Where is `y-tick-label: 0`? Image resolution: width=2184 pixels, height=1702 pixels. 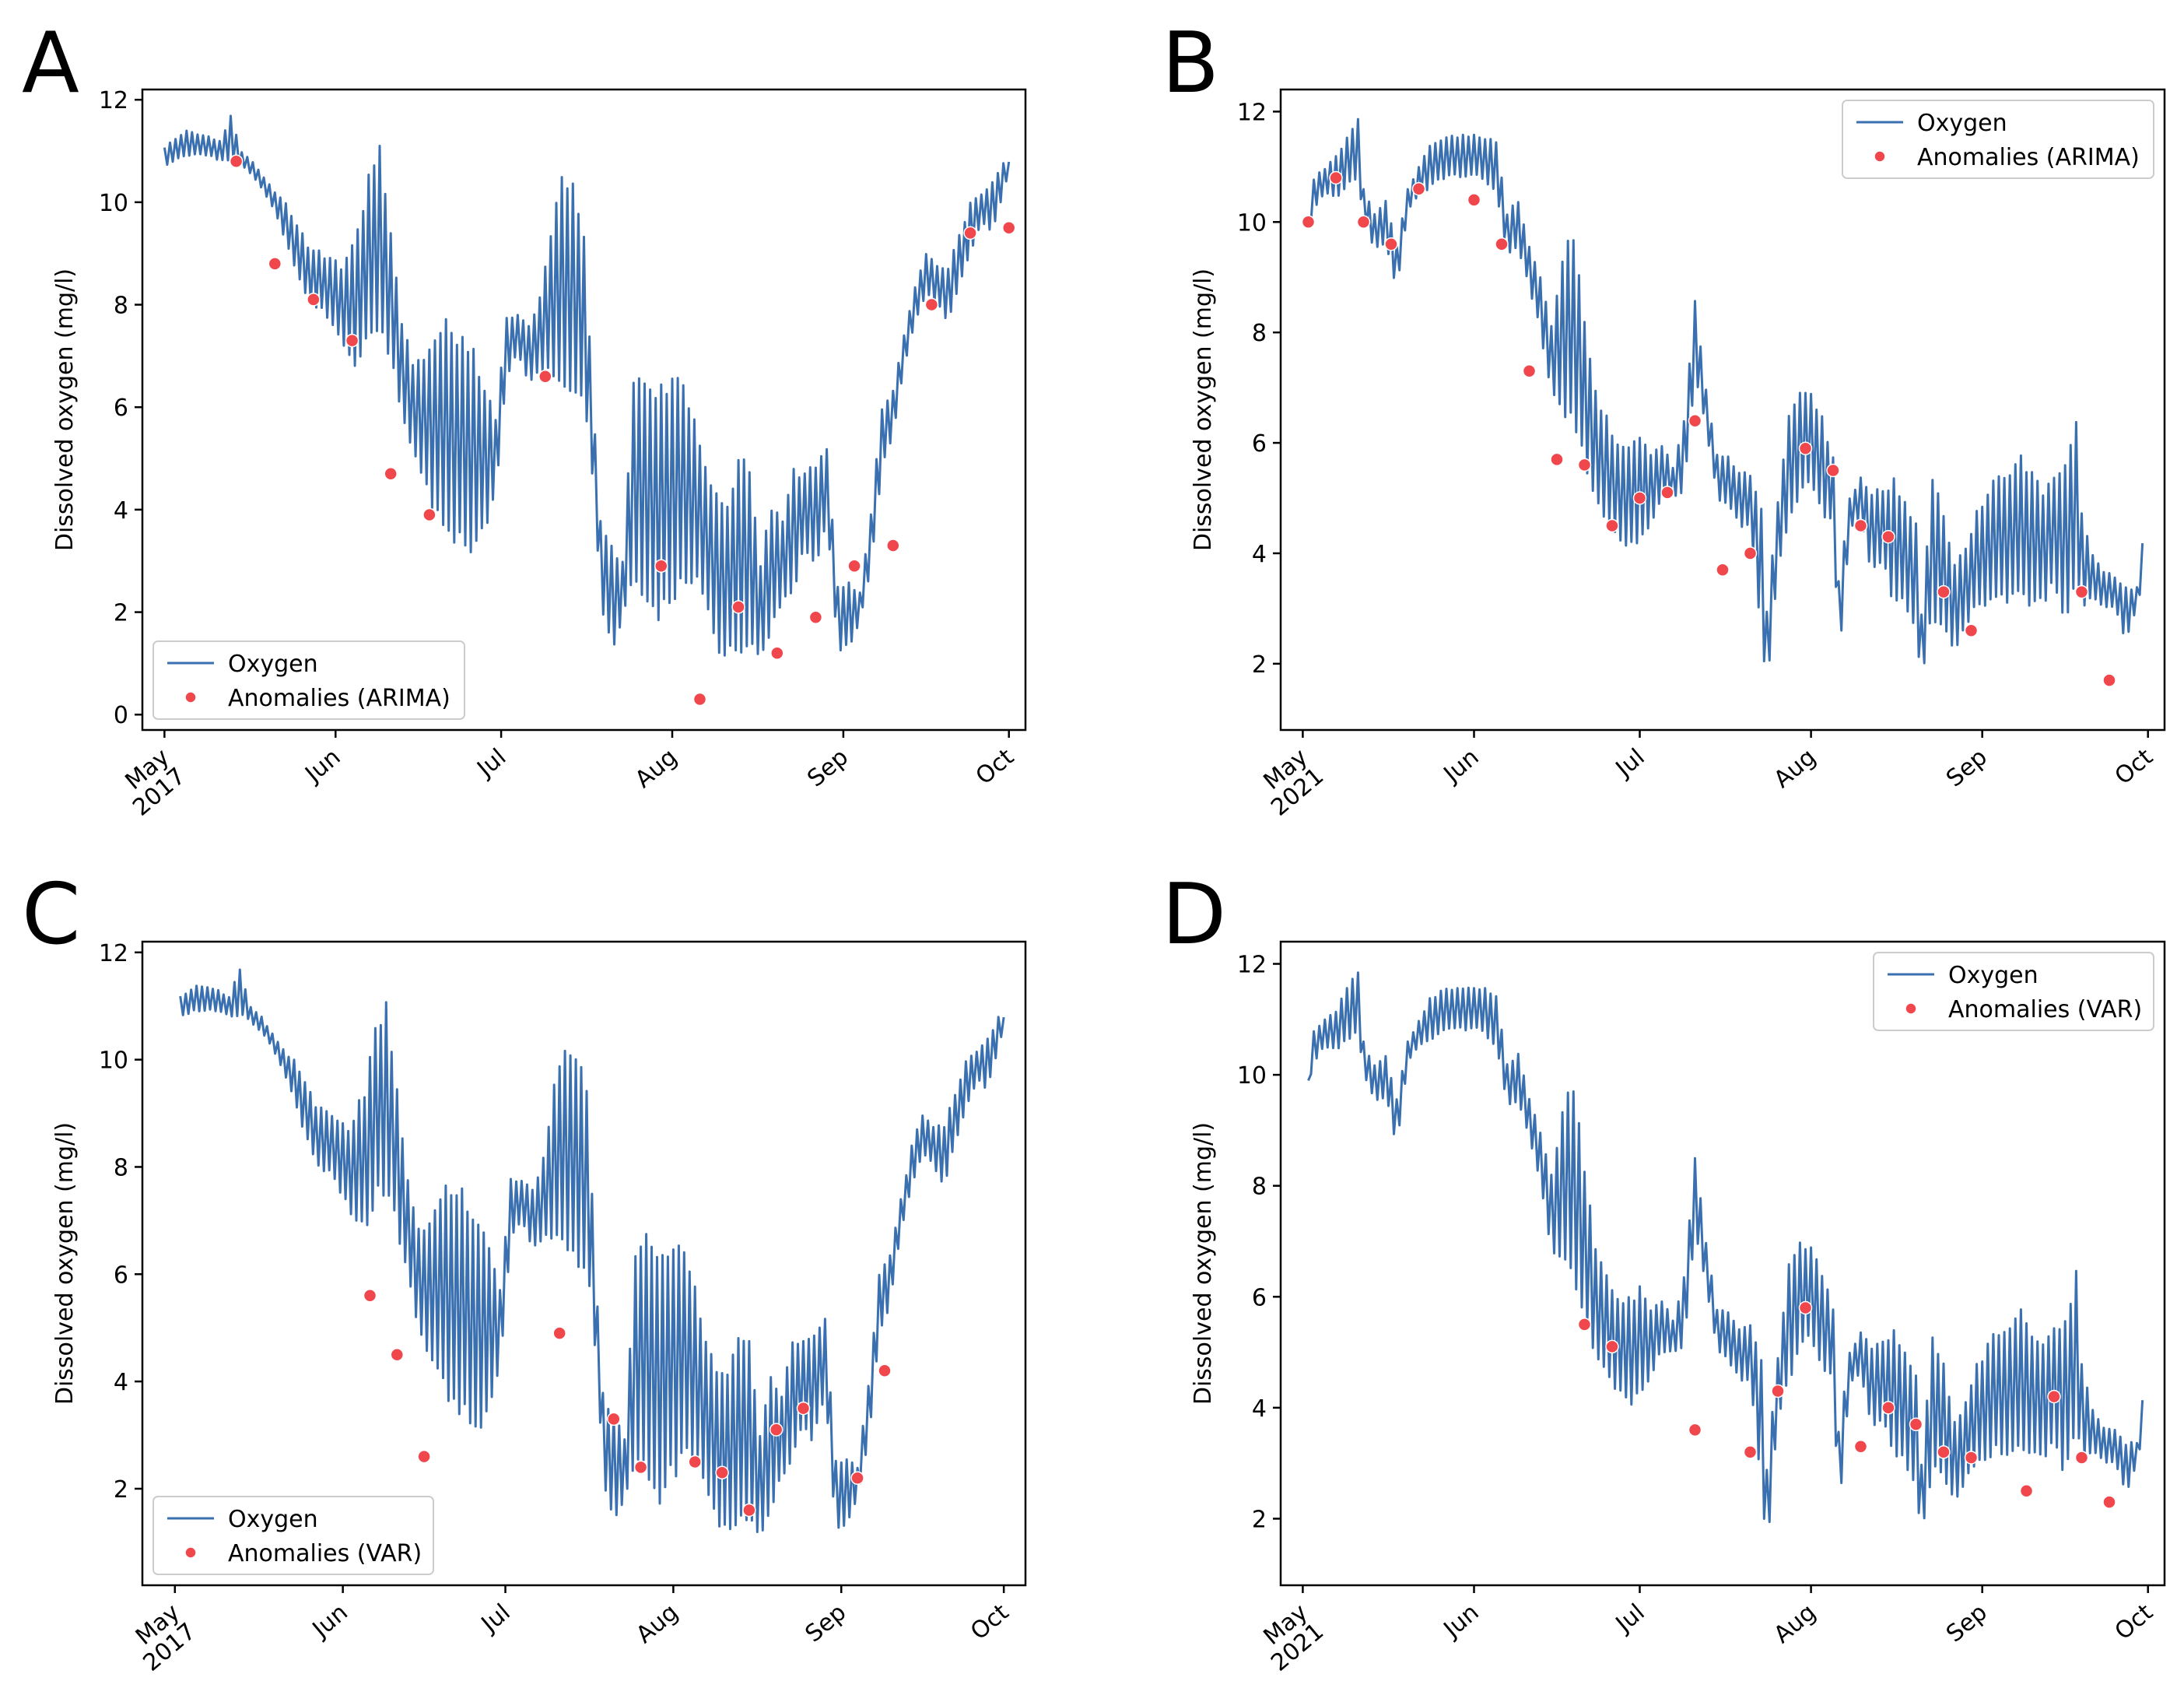 y-tick-label: 0 is located at coordinates (121, 716).